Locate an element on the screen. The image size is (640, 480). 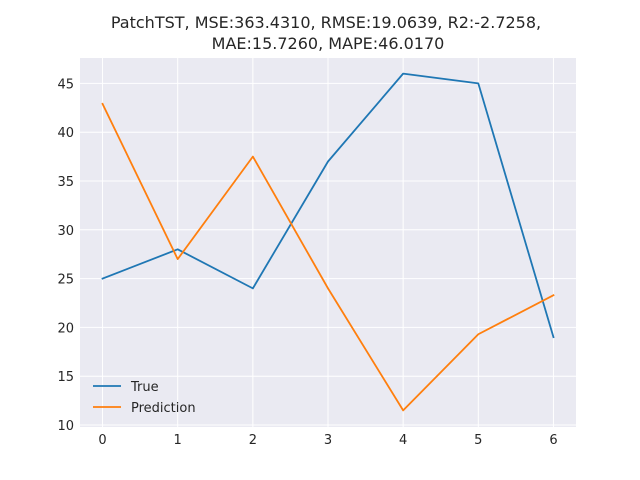
x-tick-label: 4 is located at coordinates (403, 440).